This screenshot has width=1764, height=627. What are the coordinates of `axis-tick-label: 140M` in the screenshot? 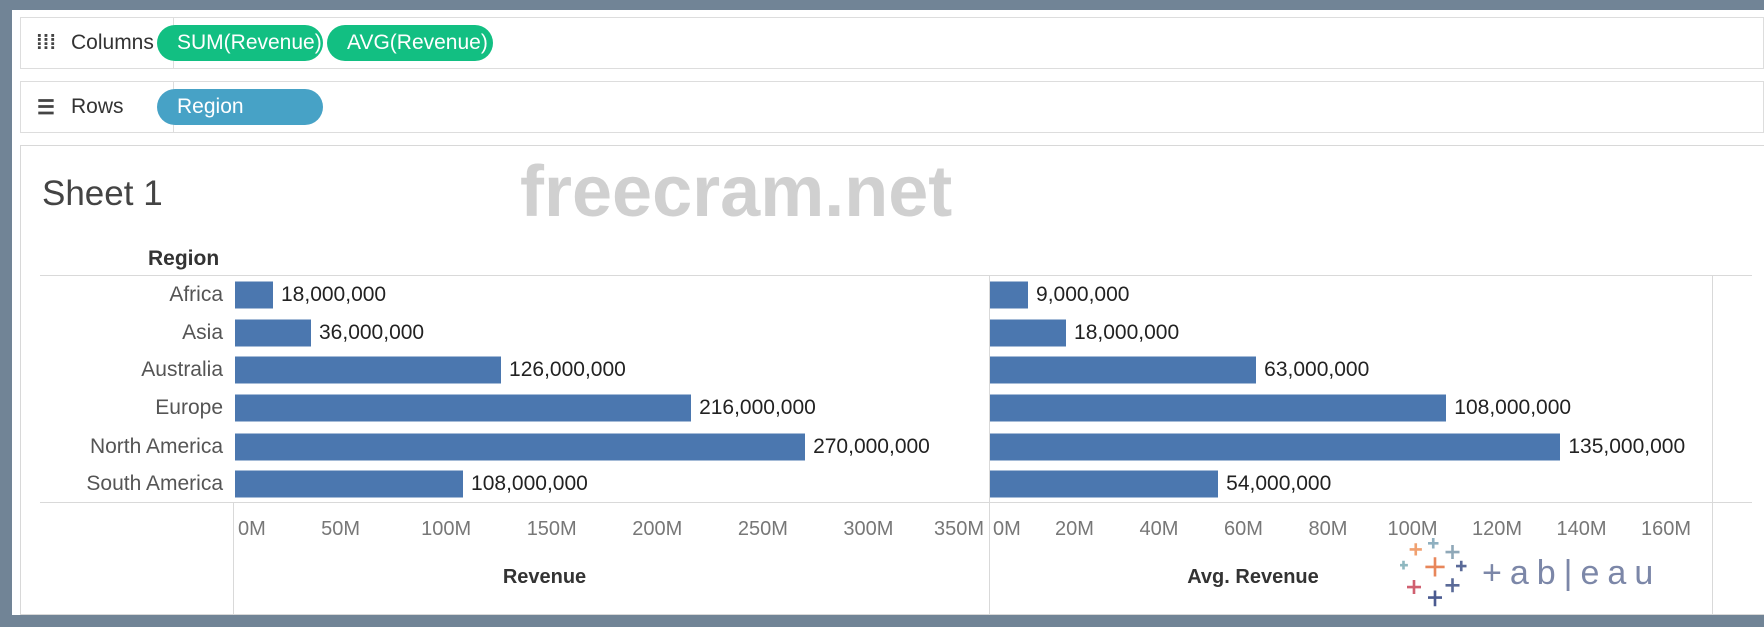 It's located at (1581, 529).